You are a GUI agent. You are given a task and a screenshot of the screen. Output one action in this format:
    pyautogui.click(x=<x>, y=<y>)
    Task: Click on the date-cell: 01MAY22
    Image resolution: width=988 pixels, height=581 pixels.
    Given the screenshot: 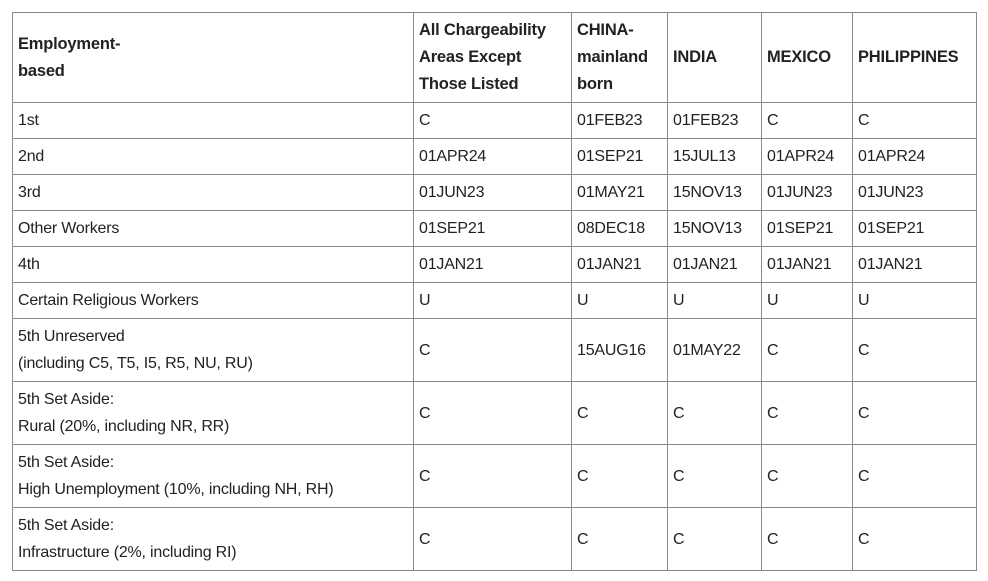 What is the action you would take?
    pyautogui.click(x=714, y=350)
    